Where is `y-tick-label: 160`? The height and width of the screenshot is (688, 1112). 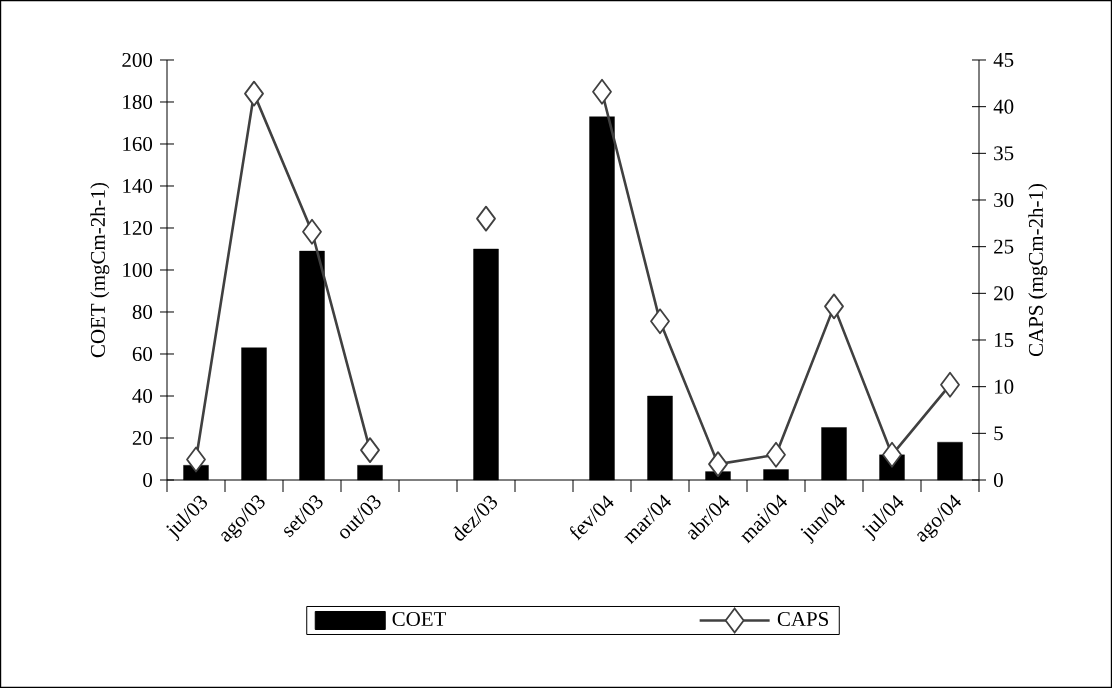
y-tick-label: 160 is located at coordinates (138, 144).